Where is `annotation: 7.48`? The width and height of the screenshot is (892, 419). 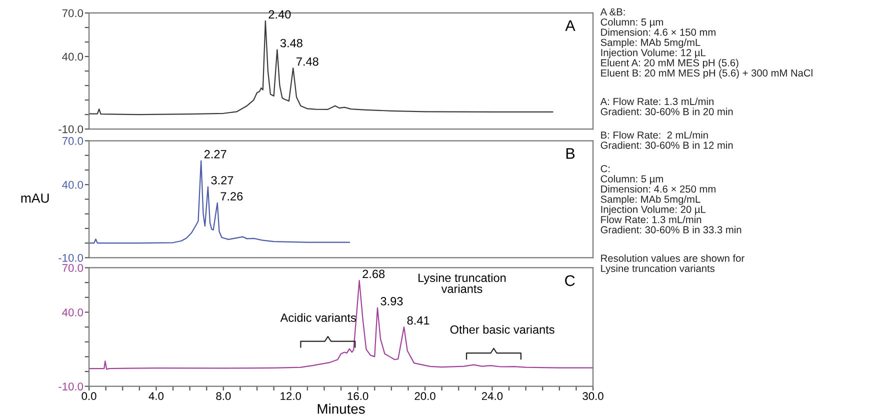
annotation: 7.48 is located at coordinates (307, 61).